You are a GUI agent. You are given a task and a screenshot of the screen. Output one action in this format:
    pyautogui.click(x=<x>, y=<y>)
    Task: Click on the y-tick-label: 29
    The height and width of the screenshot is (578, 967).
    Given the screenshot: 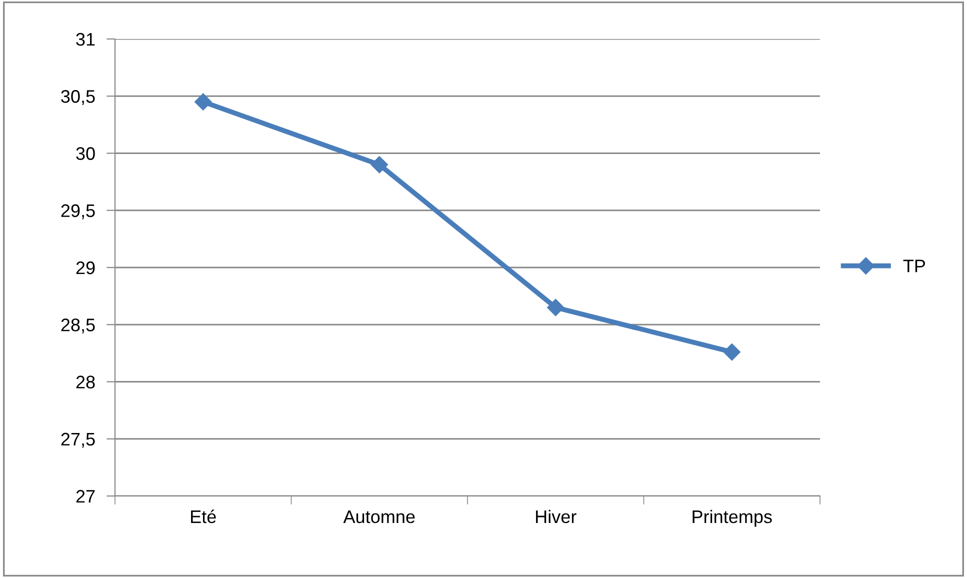 What is the action you would take?
    pyautogui.click(x=85, y=267)
    